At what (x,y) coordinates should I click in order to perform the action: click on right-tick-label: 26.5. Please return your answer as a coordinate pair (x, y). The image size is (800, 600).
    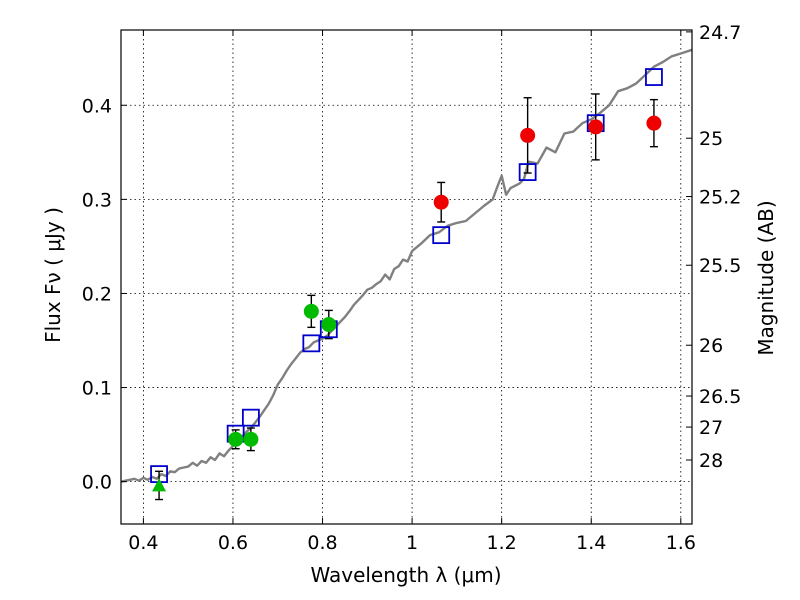
    Looking at the image, I should click on (720, 397).